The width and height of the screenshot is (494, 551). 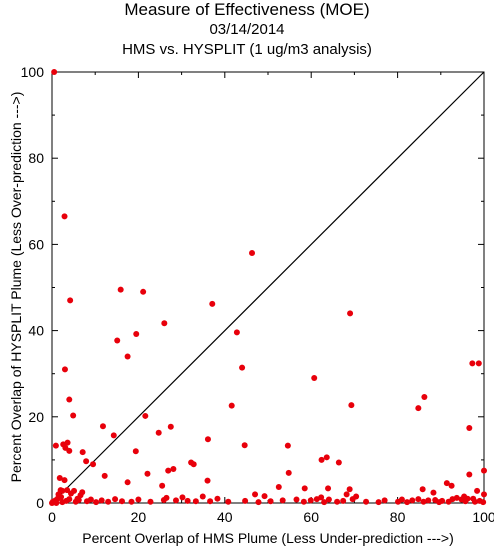 What do you see at coordinates (311, 517) in the screenshot?
I see `x-tick-label: 60` at bounding box center [311, 517].